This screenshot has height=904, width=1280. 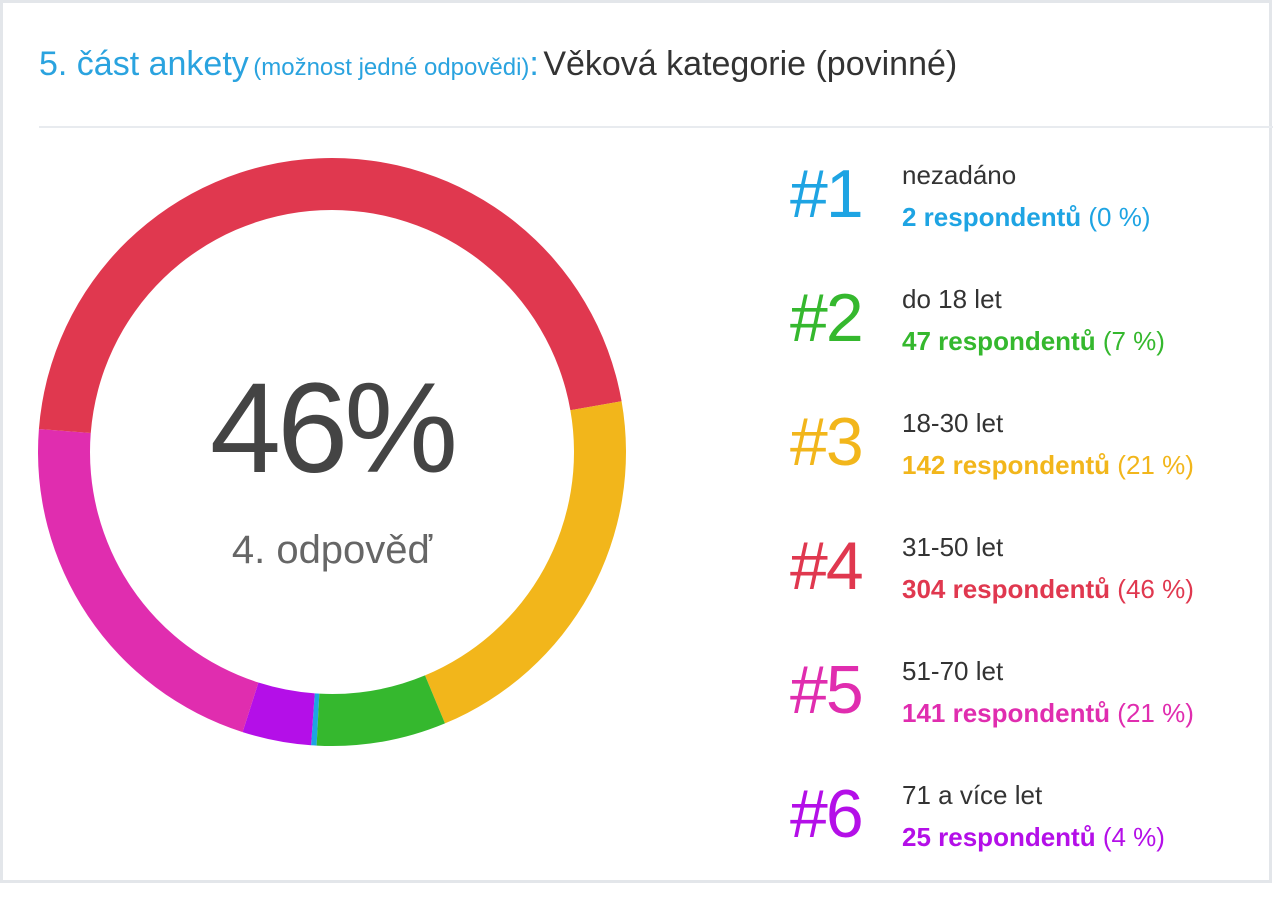 What do you see at coordinates (827, 194) in the screenshot?
I see `legend-rank: #1` at bounding box center [827, 194].